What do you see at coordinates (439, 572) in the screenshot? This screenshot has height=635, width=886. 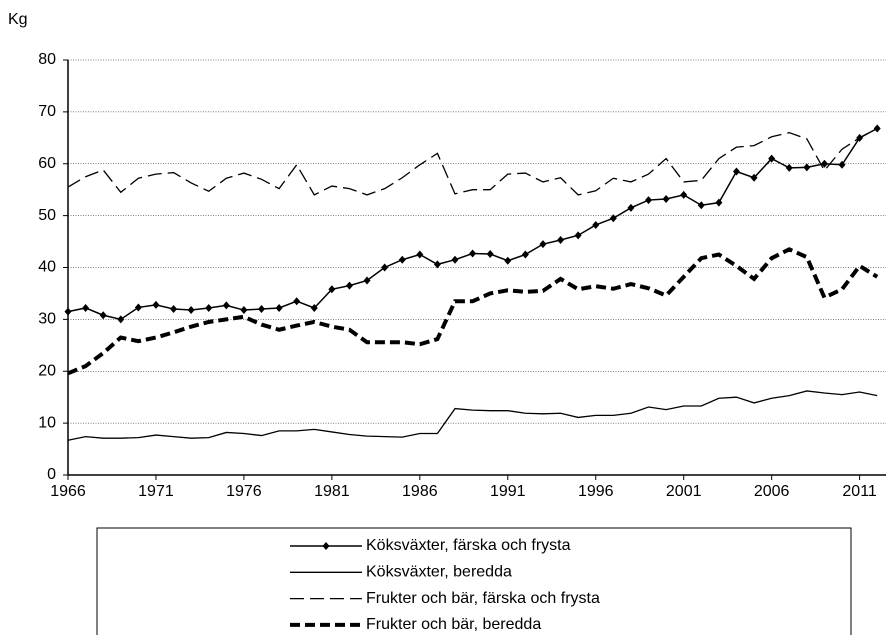 I see `legend-label: Köksväxter, beredda` at bounding box center [439, 572].